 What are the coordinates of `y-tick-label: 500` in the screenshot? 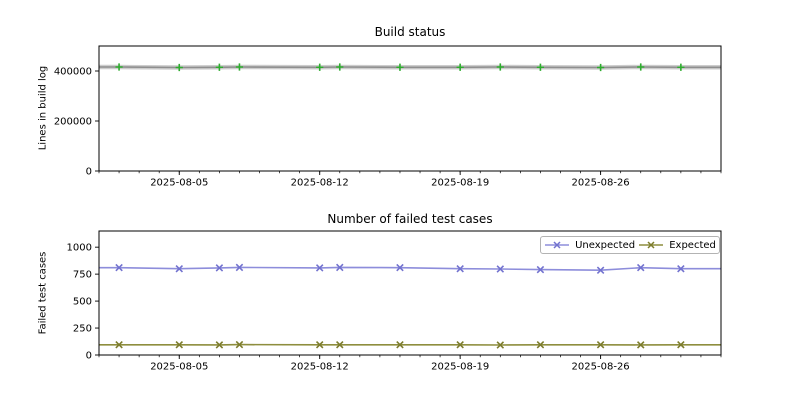 It's located at (82, 302).